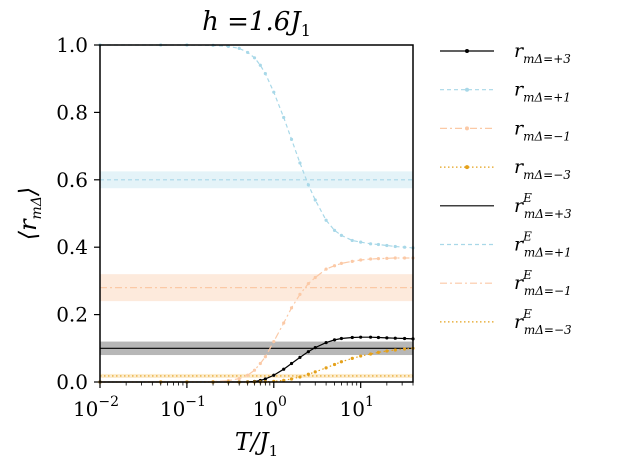  I want to click on x-tick-label: 10⁰, so click(270, 407).